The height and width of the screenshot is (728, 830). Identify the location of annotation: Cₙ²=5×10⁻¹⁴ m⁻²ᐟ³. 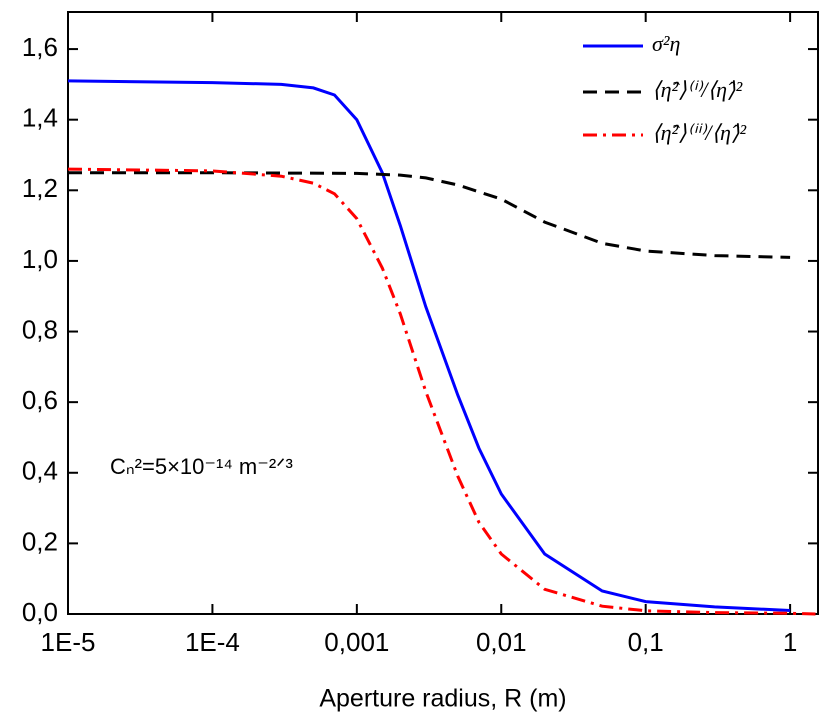
(201, 466).